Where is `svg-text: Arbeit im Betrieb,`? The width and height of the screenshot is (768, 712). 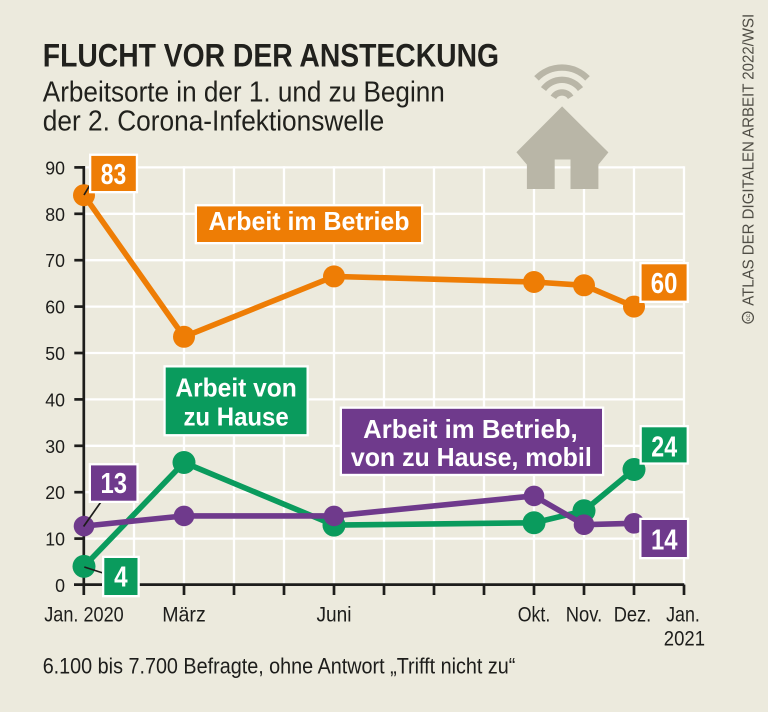 svg-text: Arbeit im Betrieb, is located at coordinates (470, 429).